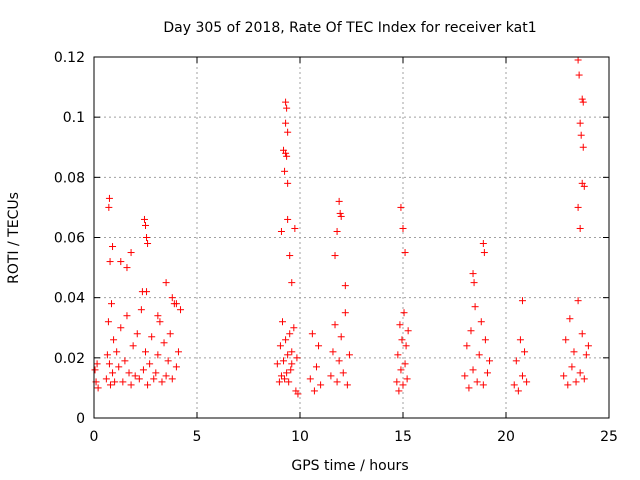 The image size is (640, 480). What do you see at coordinates (69, 299) in the screenshot?
I see `y-tick-label: 0.04` at bounding box center [69, 299].